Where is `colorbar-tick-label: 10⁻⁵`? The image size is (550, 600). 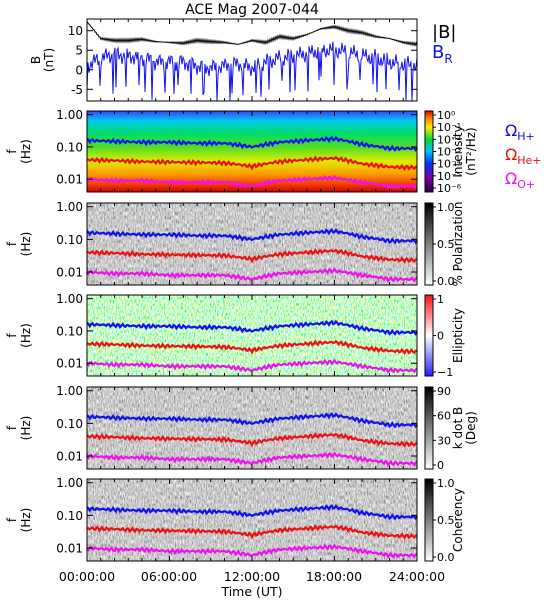 colorbar-tick-label: 10⁻⁵ is located at coordinates (449, 176).